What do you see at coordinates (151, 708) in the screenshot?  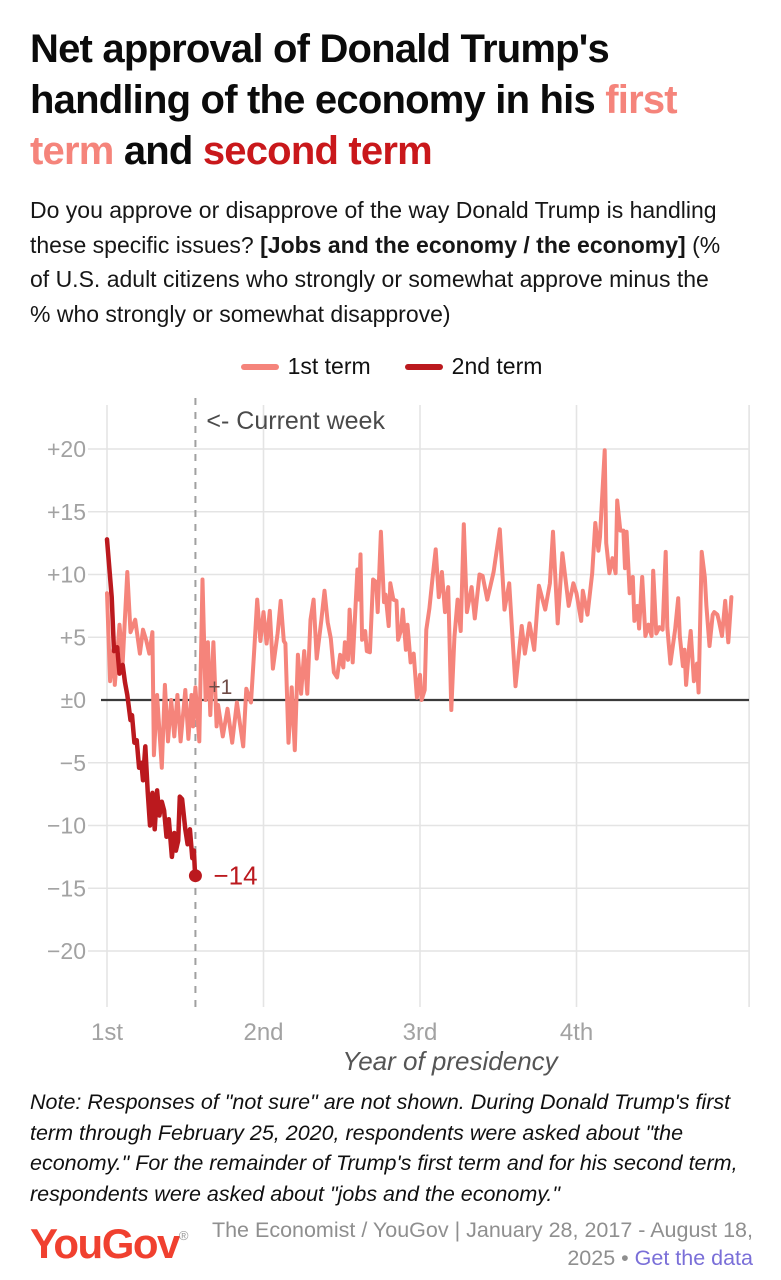 I see `second-term-line` at bounding box center [151, 708].